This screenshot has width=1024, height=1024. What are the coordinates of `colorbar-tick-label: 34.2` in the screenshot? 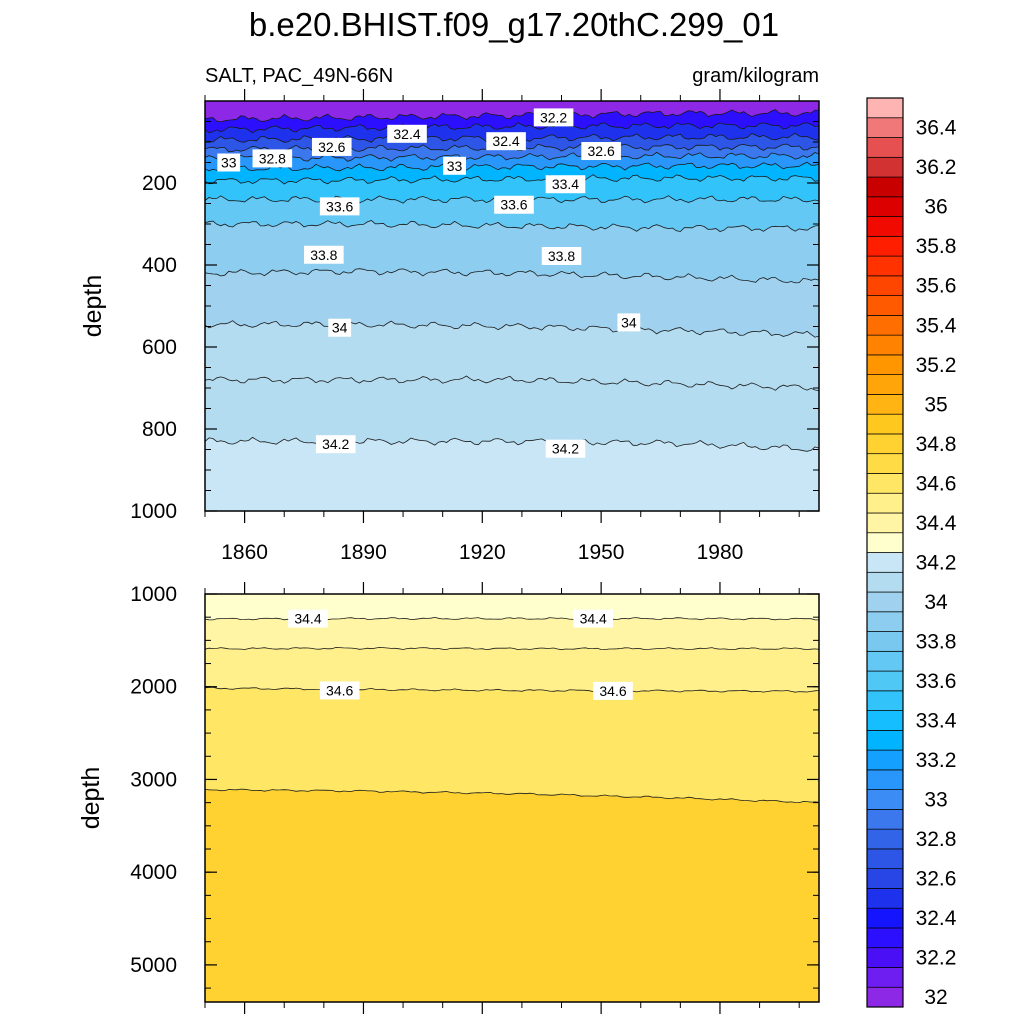 It's located at (936, 562).